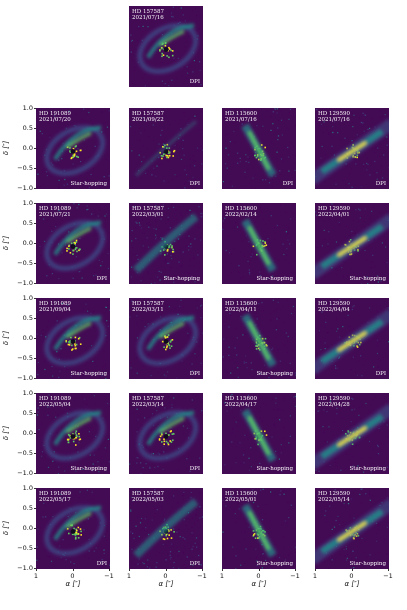 This screenshot has height=610, width=407. I want to click on panel-target-date: HD 115600 2022/02/14, so click(241, 212).